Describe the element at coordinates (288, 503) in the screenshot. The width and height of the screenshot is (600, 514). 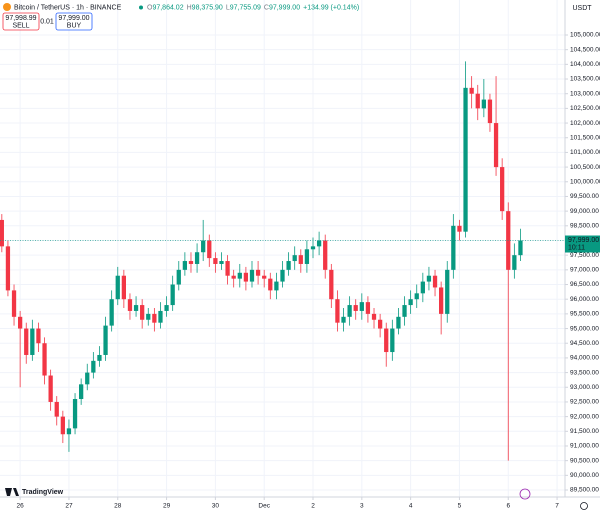
I see `x-axis: 26 27 28 29 30 Dec 2 3 4 5 6 7` at that location.